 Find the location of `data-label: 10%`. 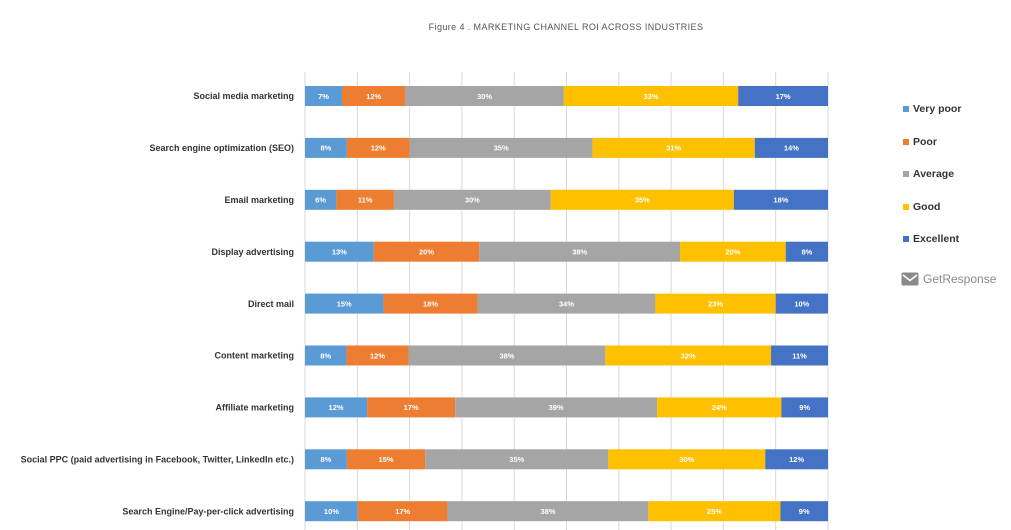

data-label: 10% is located at coordinates (331, 511).